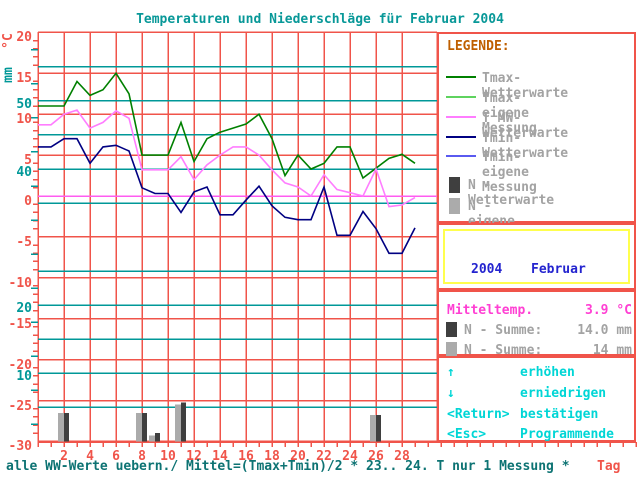 The height and width of the screenshot is (480, 640). I want to click on month-selector-highlight: 2004 Februar, so click(536, 256).